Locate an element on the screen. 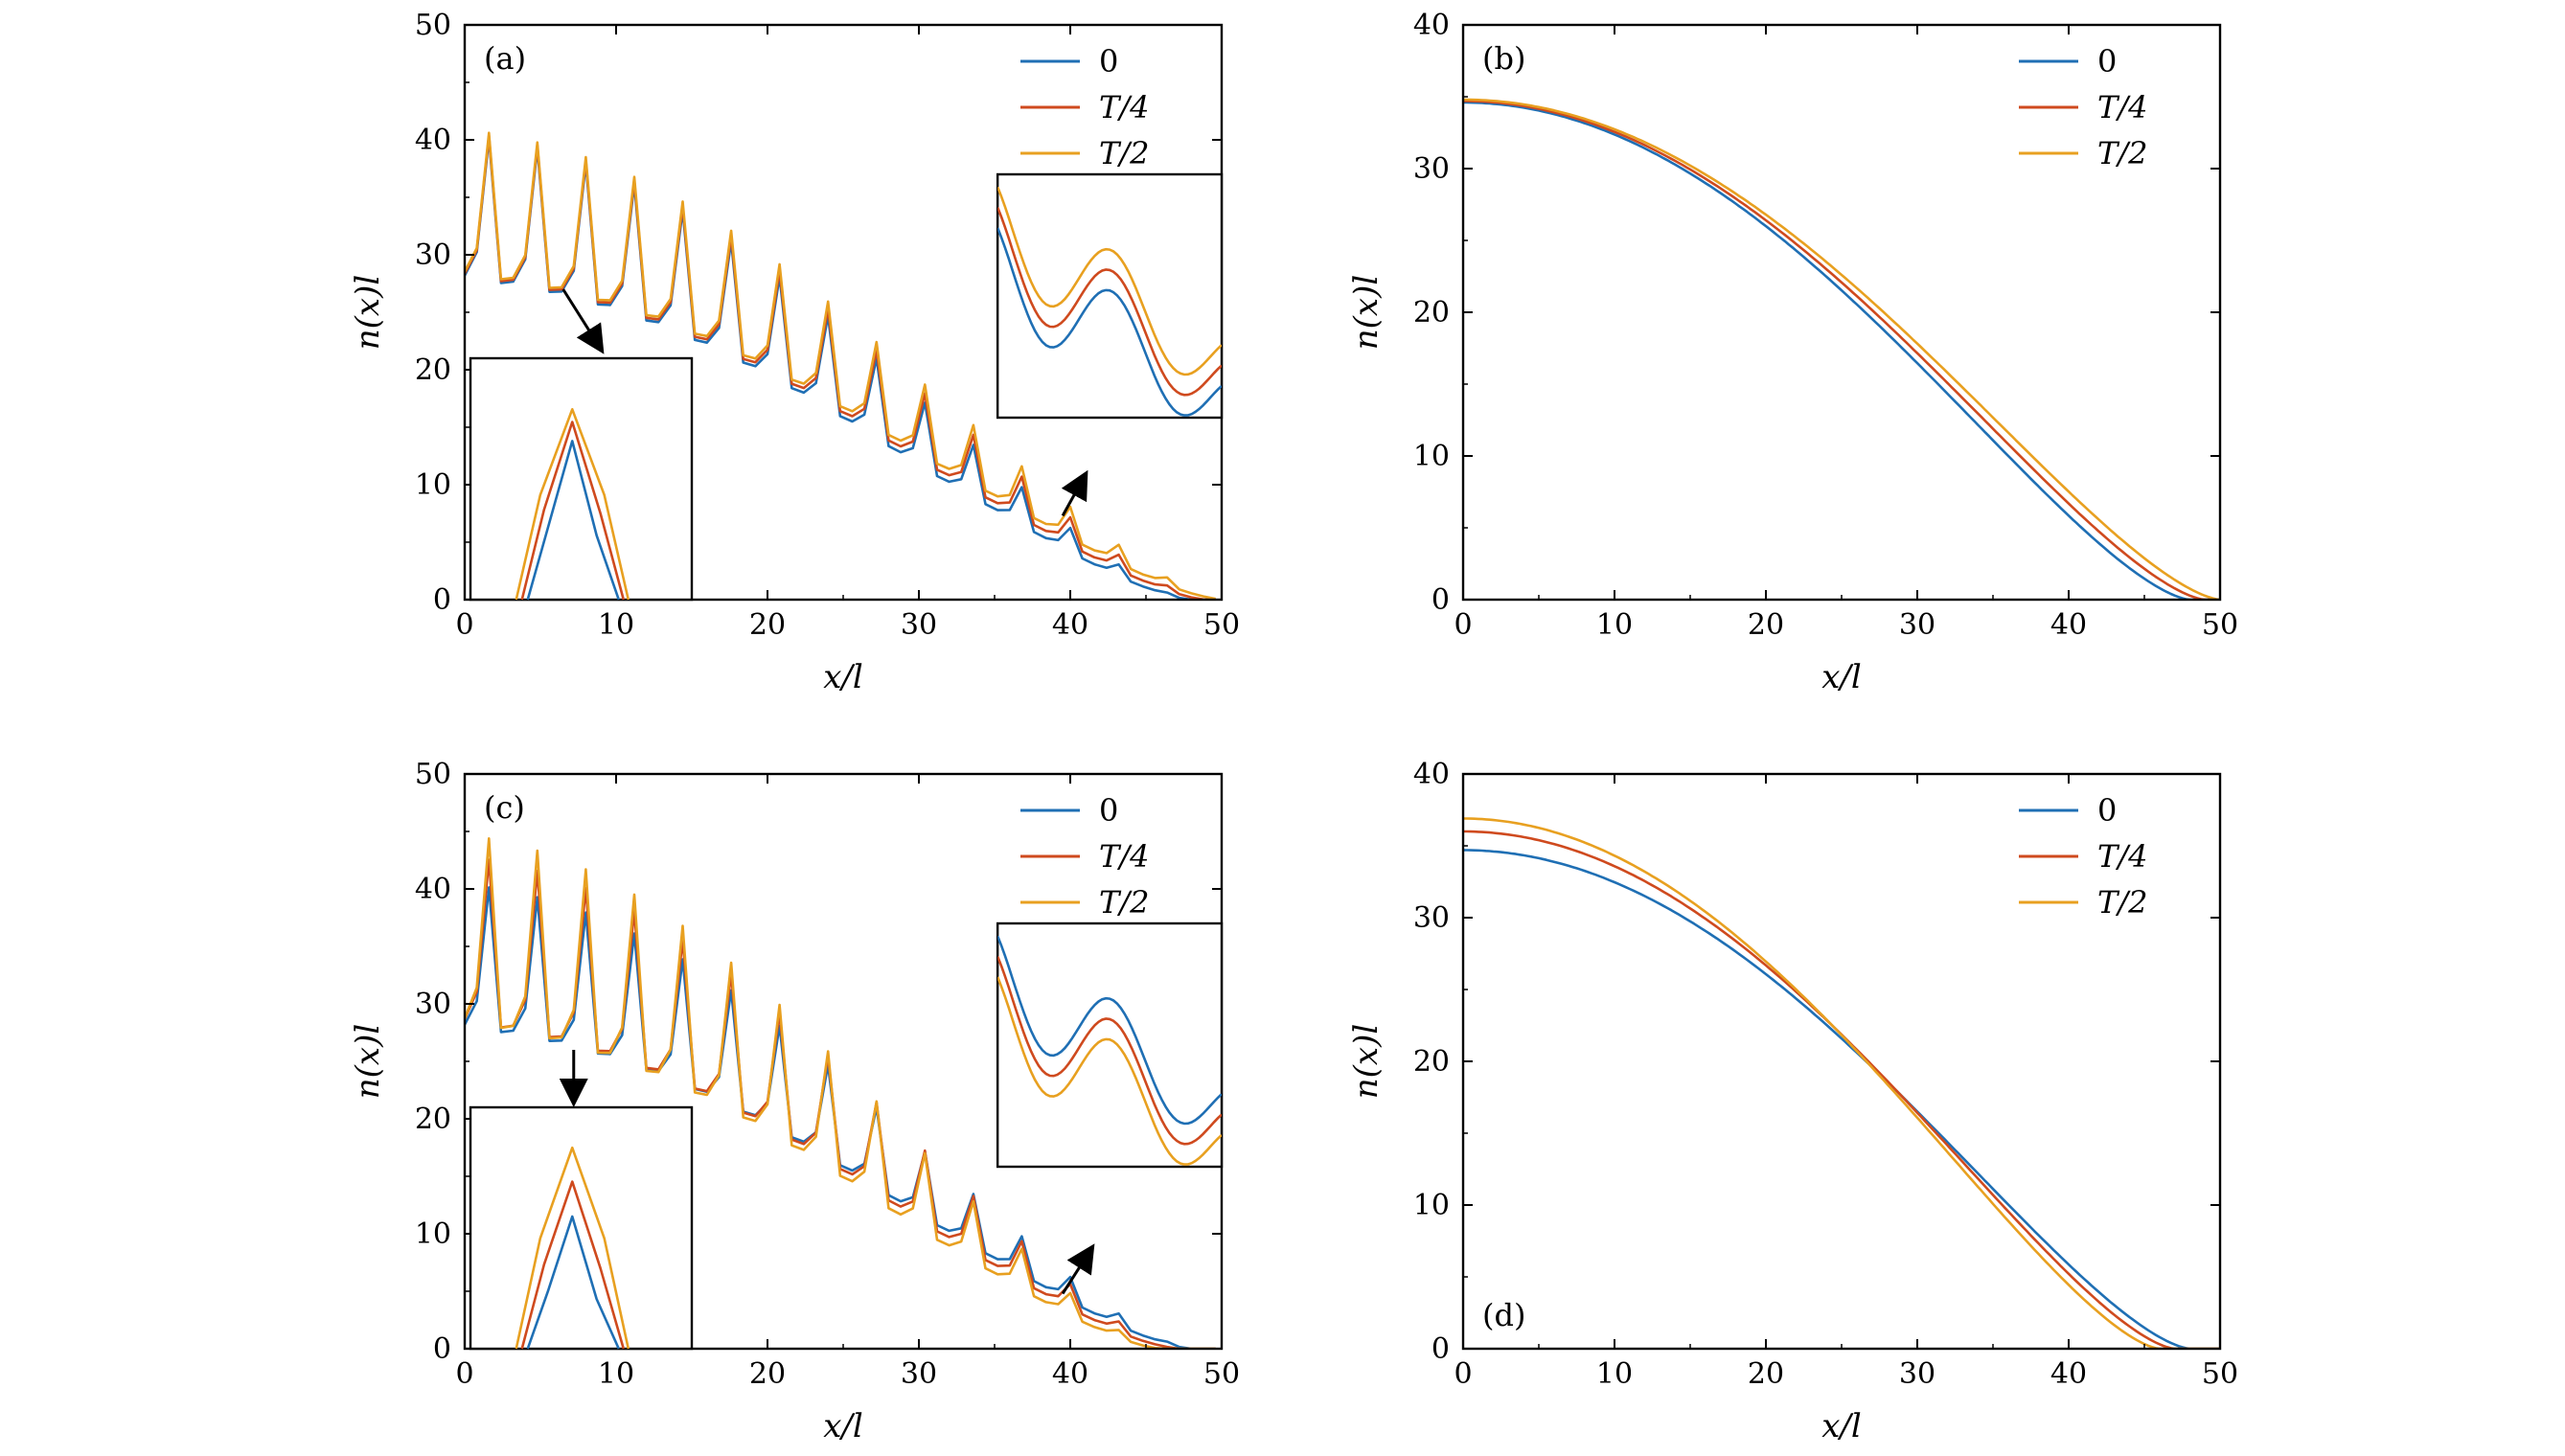 The image size is (2565, 1456). panel-label: (c) is located at coordinates (504, 808).